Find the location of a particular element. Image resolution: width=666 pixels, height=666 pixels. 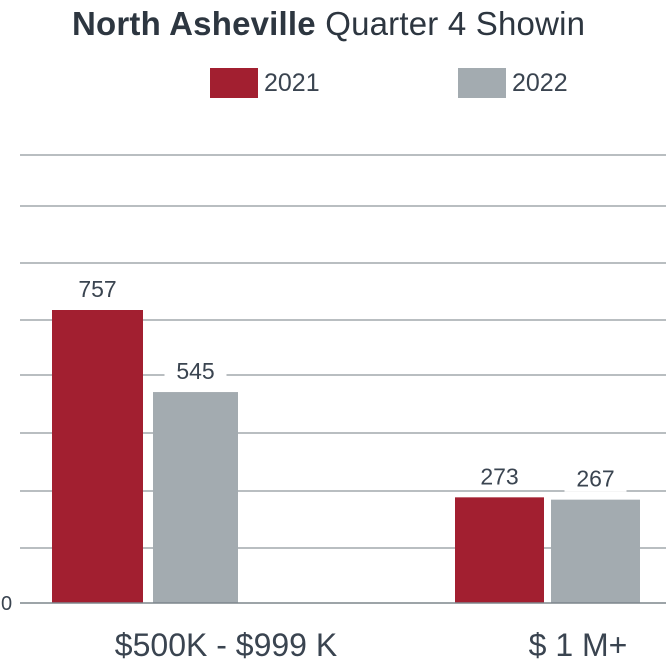

chart-title-bold: North Asheville is located at coordinates (194, 23).